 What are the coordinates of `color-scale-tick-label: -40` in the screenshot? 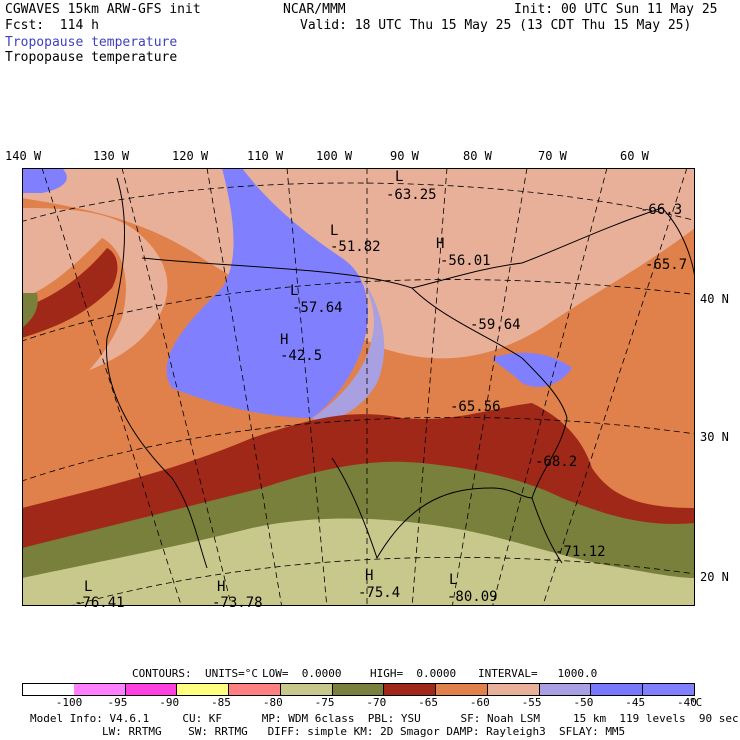 It's located at (687, 702).